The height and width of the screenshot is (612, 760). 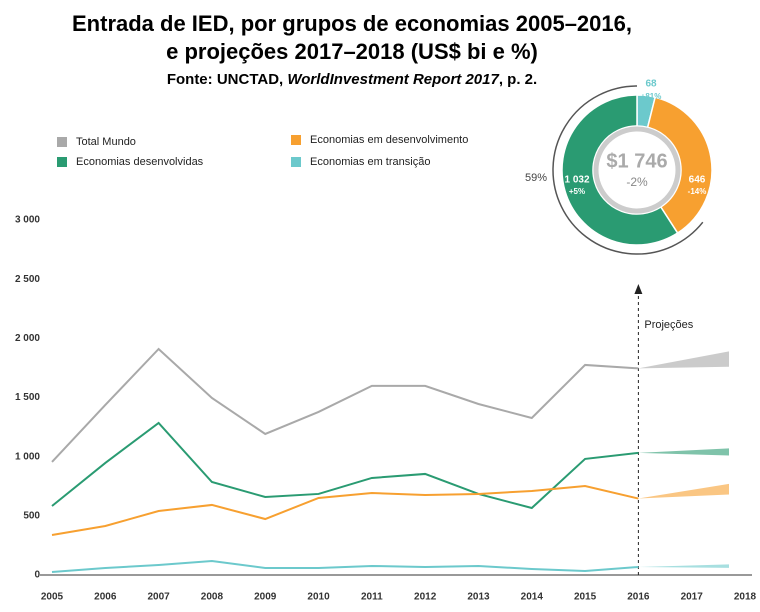 I want to click on chart-subtitle: e projeções 2017–2018 (US$ bi e %), so click(x=352, y=51).